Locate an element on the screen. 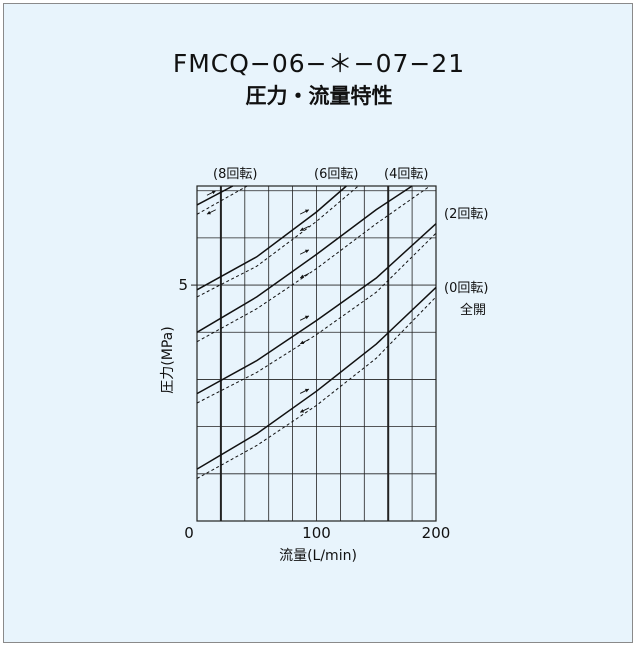 This screenshot has width=636, height=646. series-label: (8回転) is located at coordinates (235, 174).